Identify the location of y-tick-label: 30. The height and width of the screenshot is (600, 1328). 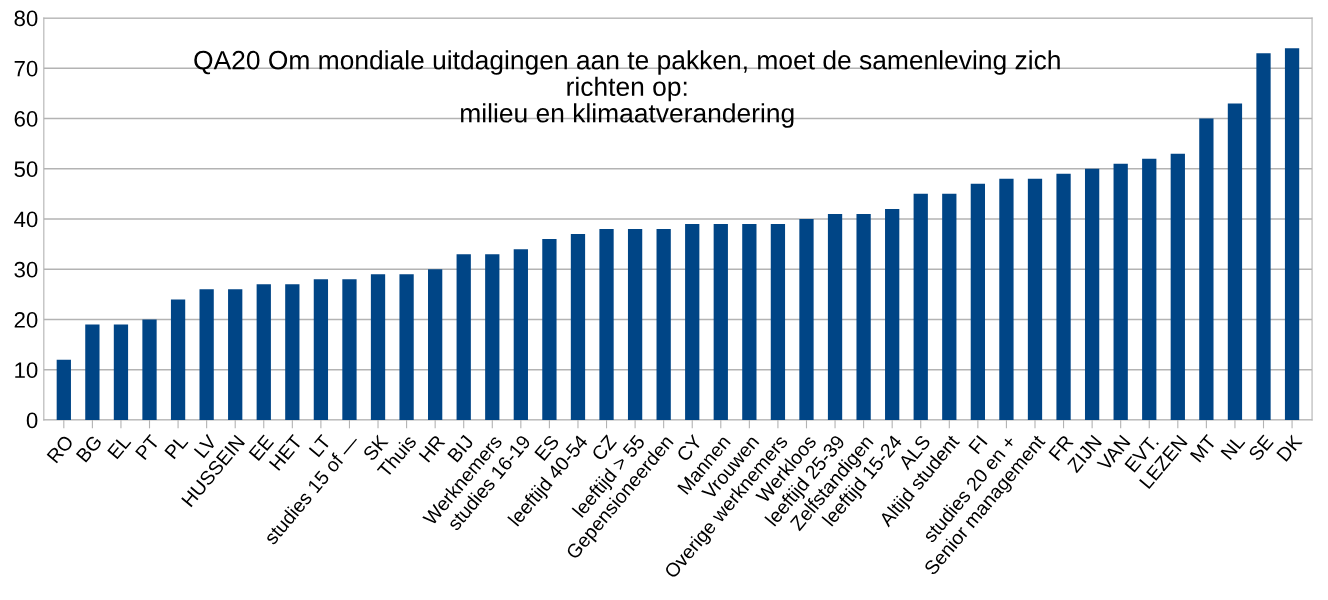
(26, 269).